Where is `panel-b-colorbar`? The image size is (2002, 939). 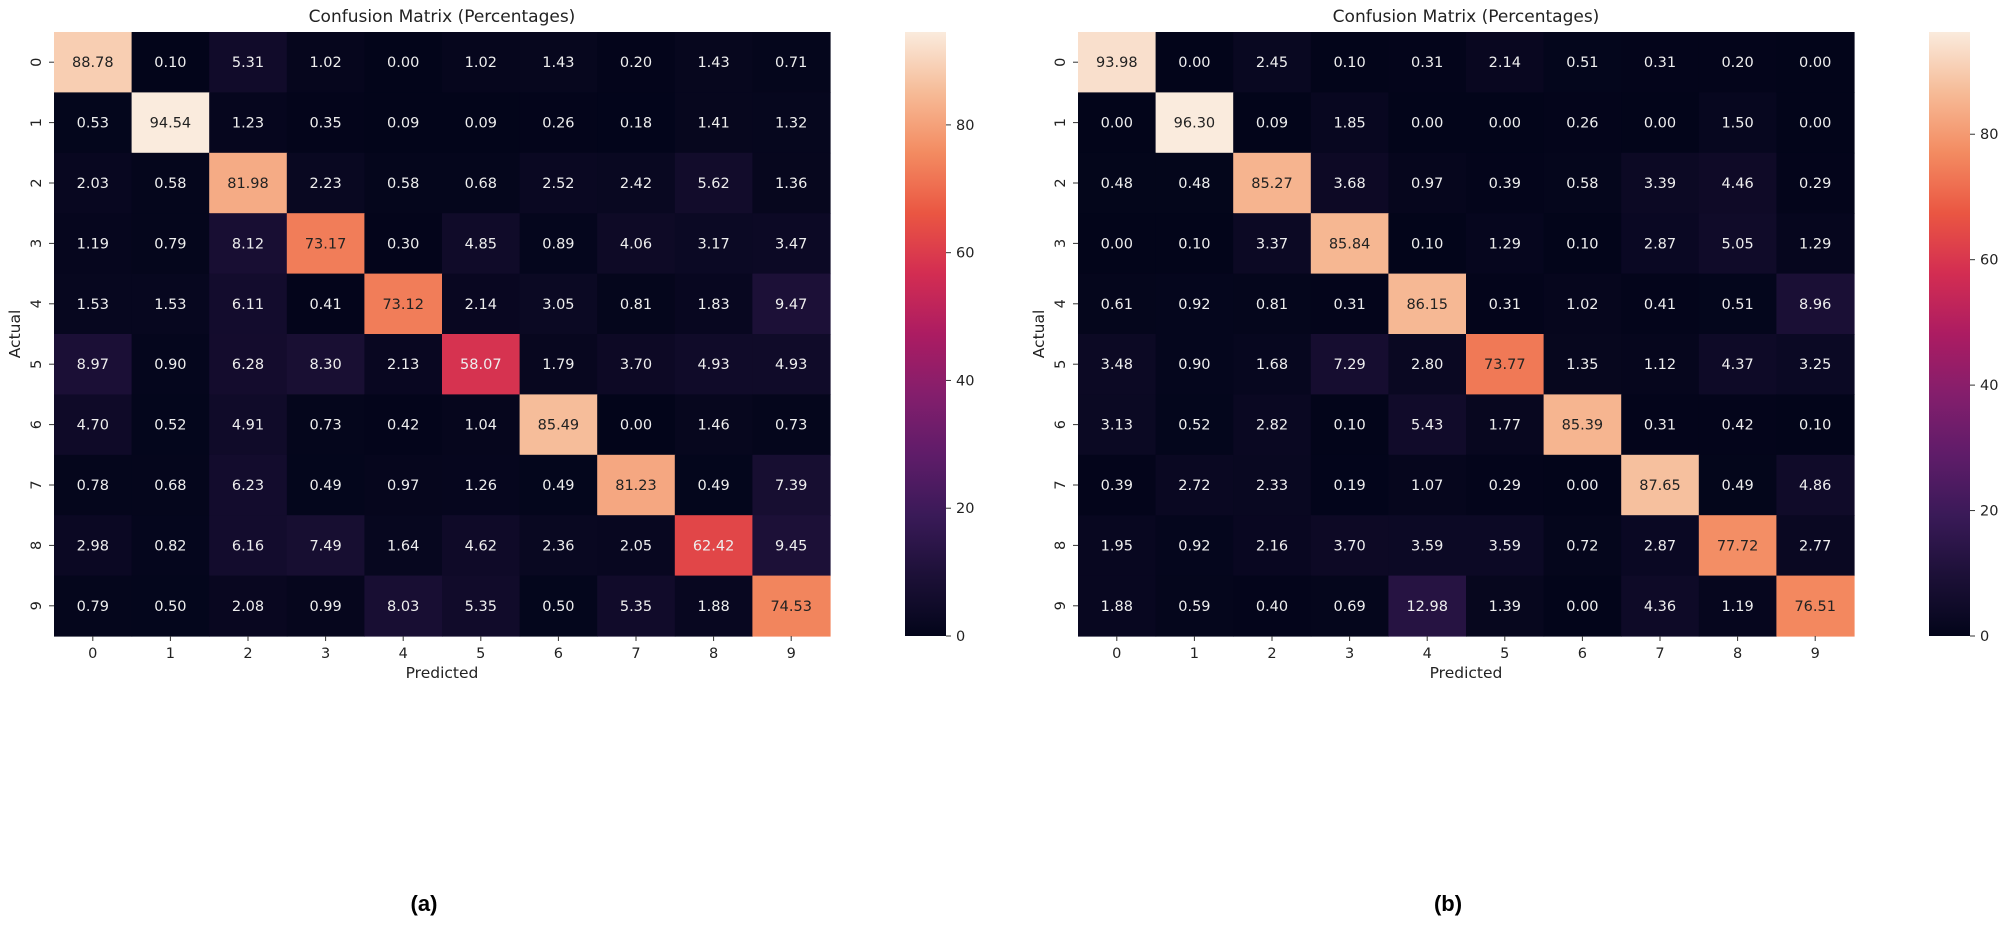 panel-b-colorbar is located at coordinates (1949, 334).